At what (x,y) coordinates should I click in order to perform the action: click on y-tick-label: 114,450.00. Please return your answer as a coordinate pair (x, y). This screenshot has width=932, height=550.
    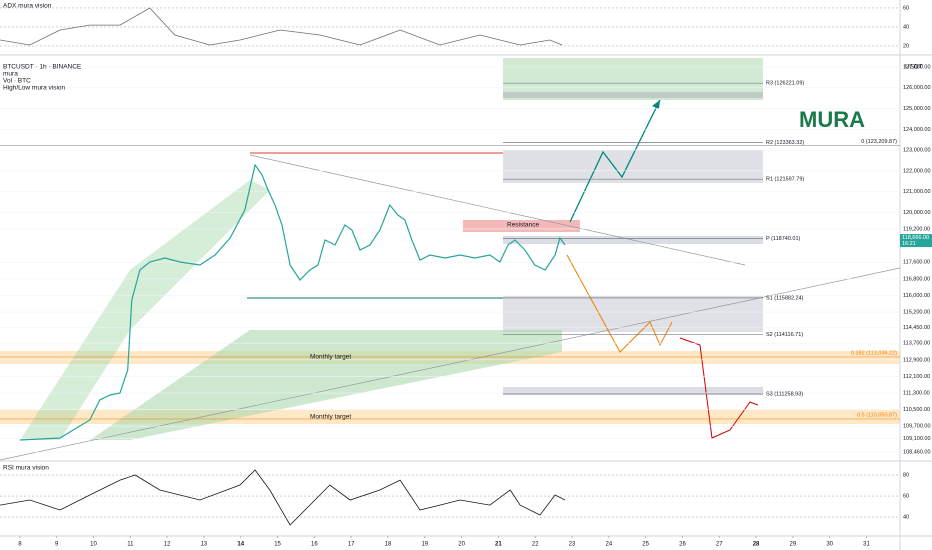
    Looking at the image, I should click on (916, 328).